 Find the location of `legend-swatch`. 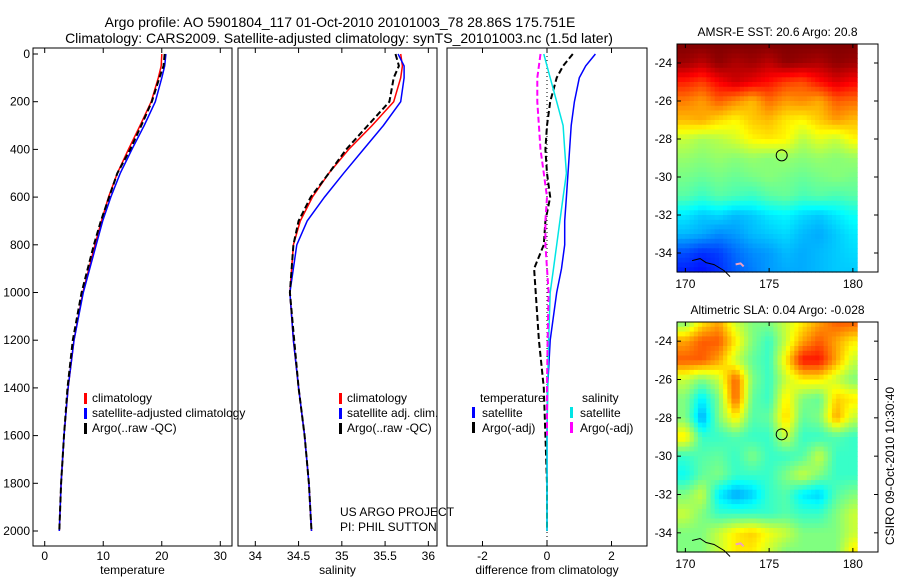

legend-swatch is located at coordinates (571, 412).